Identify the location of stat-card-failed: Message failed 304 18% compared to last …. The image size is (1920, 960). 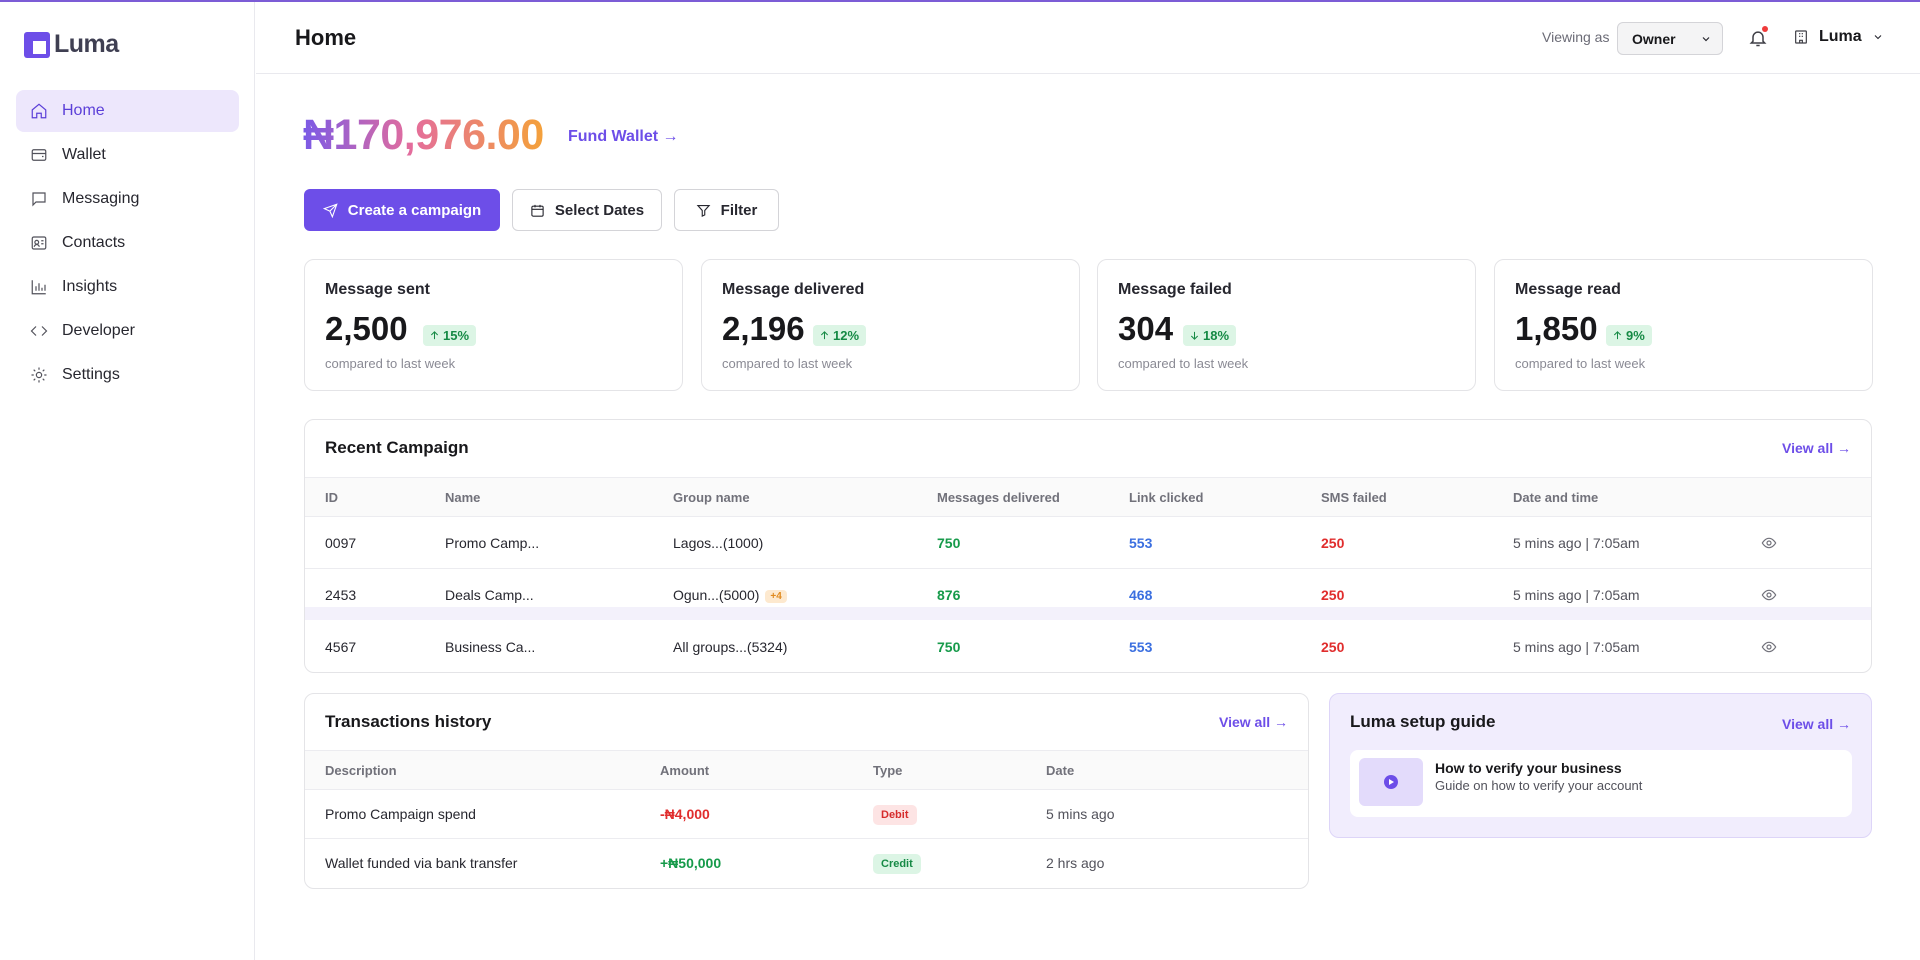
(1286, 325).